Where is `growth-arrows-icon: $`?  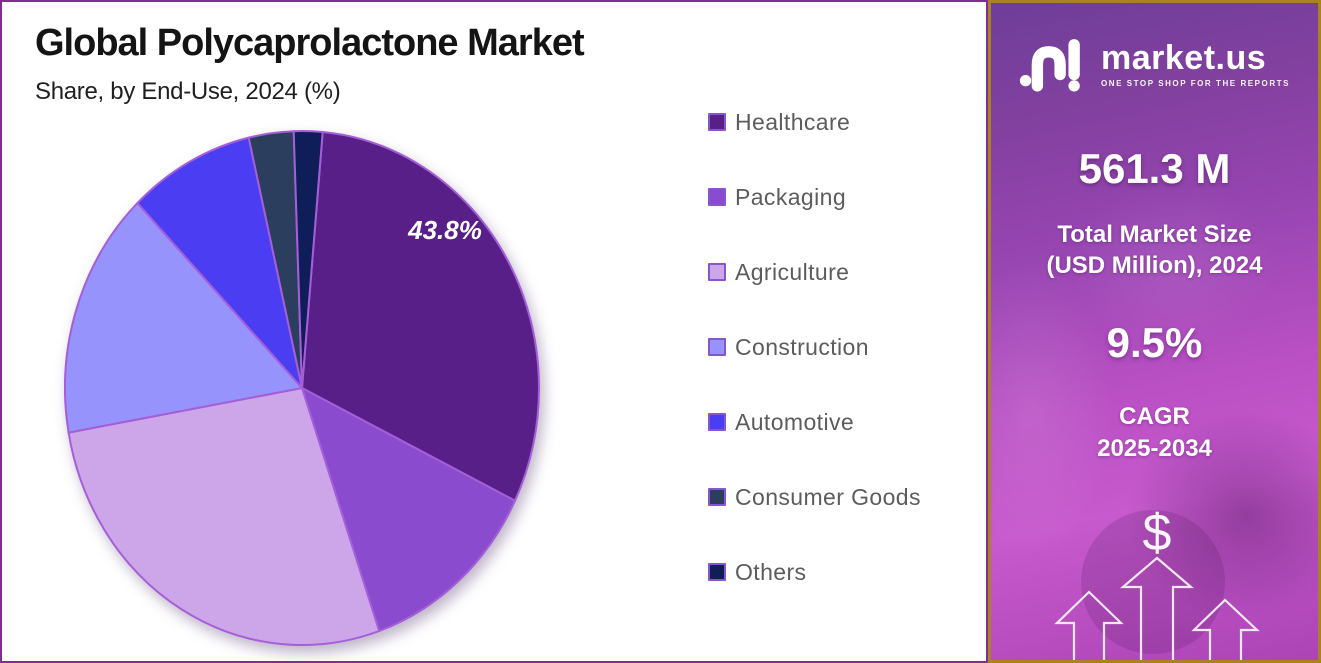
growth-arrows-icon: $ is located at coordinates (1157, 582).